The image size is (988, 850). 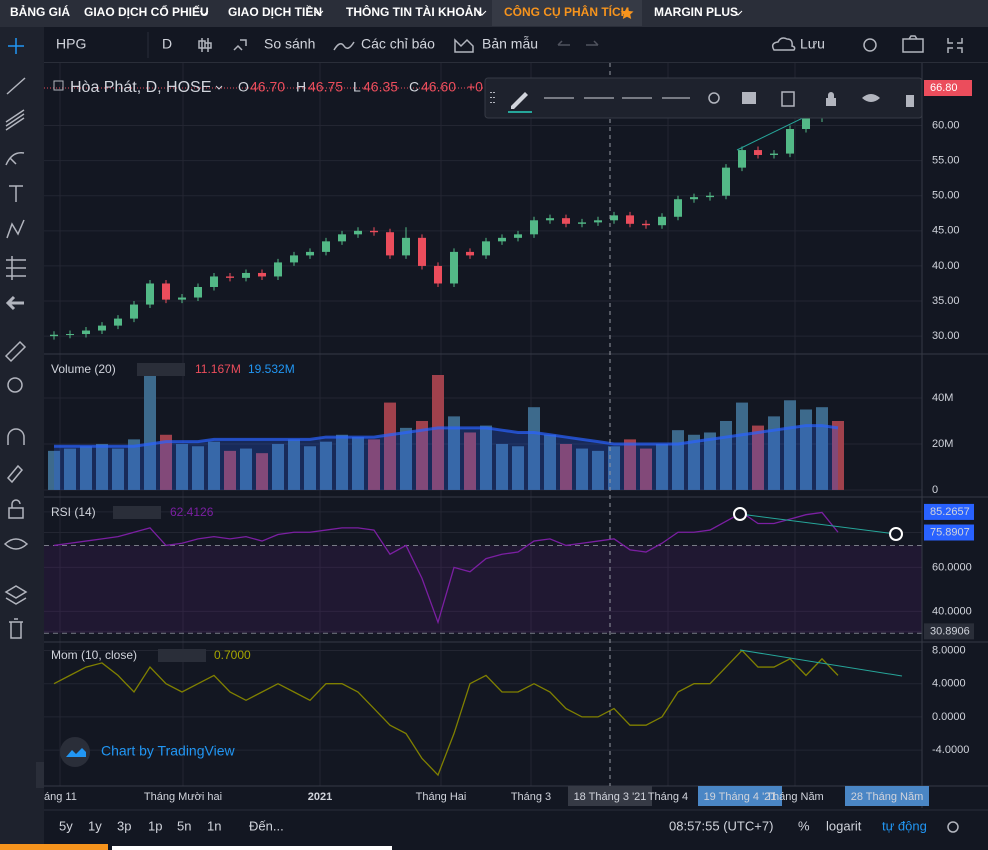 What do you see at coordinates (40, 11) in the screenshot?
I see `nav-item: BẢNG GIÁ` at bounding box center [40, 11].